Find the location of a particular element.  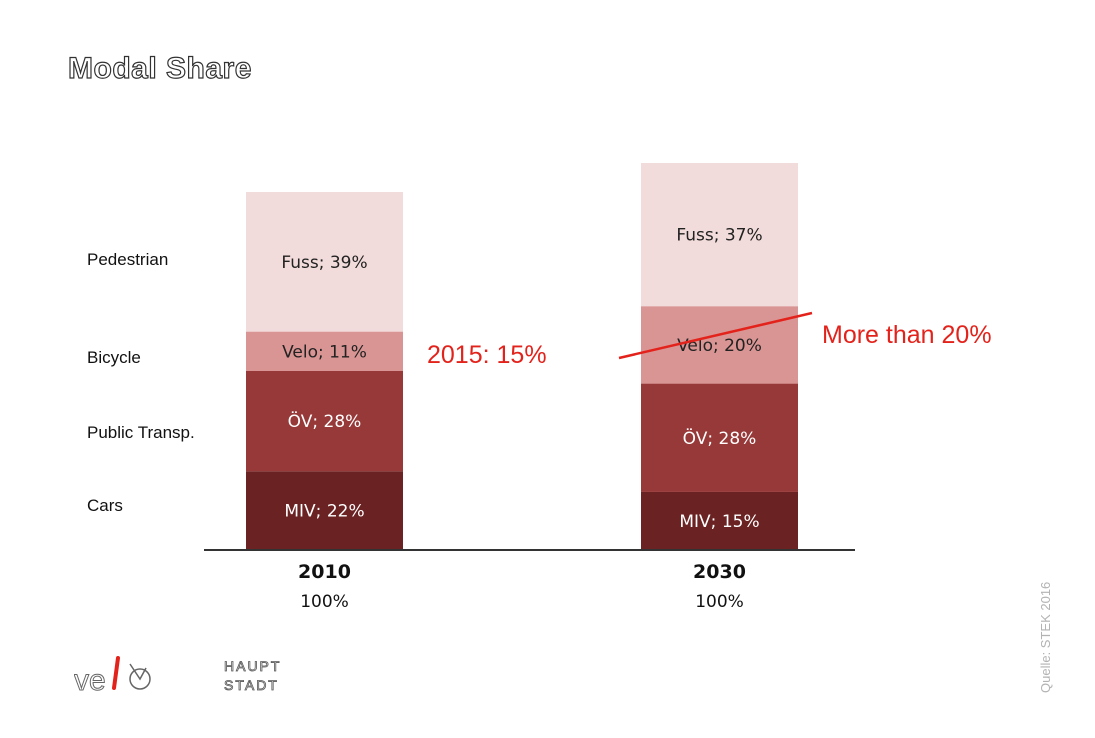

x-tick-label-2010: 2010 is located at coordinates (324, 572).